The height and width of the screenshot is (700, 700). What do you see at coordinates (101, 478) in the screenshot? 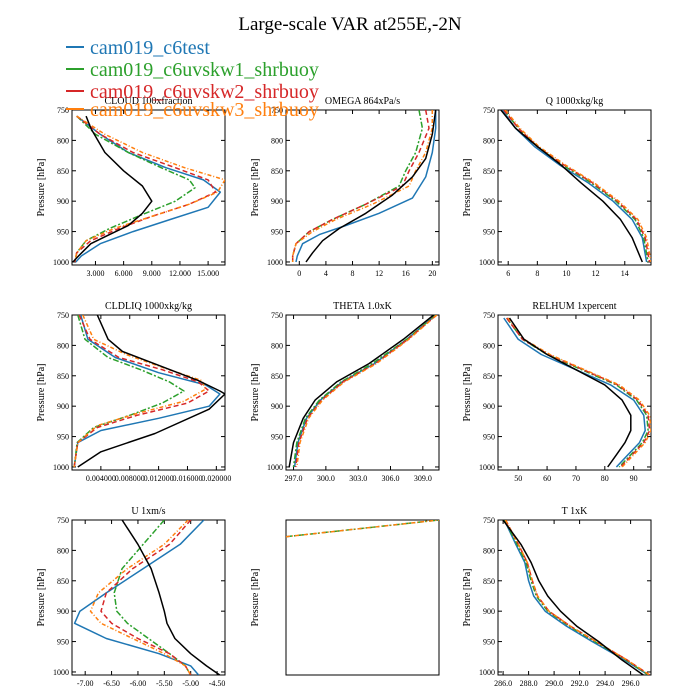
I see `x-tick-label: 0.004000` at bounding box center [101, 478].